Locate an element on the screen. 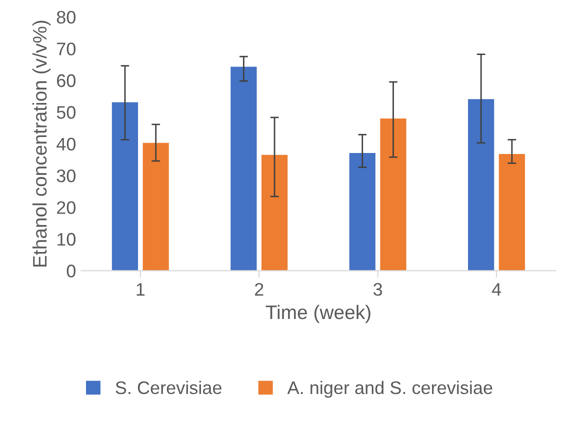 The width and height of the screenshot is (579, 423). x-tick-label: 4 is located at coordinates (496, 289).